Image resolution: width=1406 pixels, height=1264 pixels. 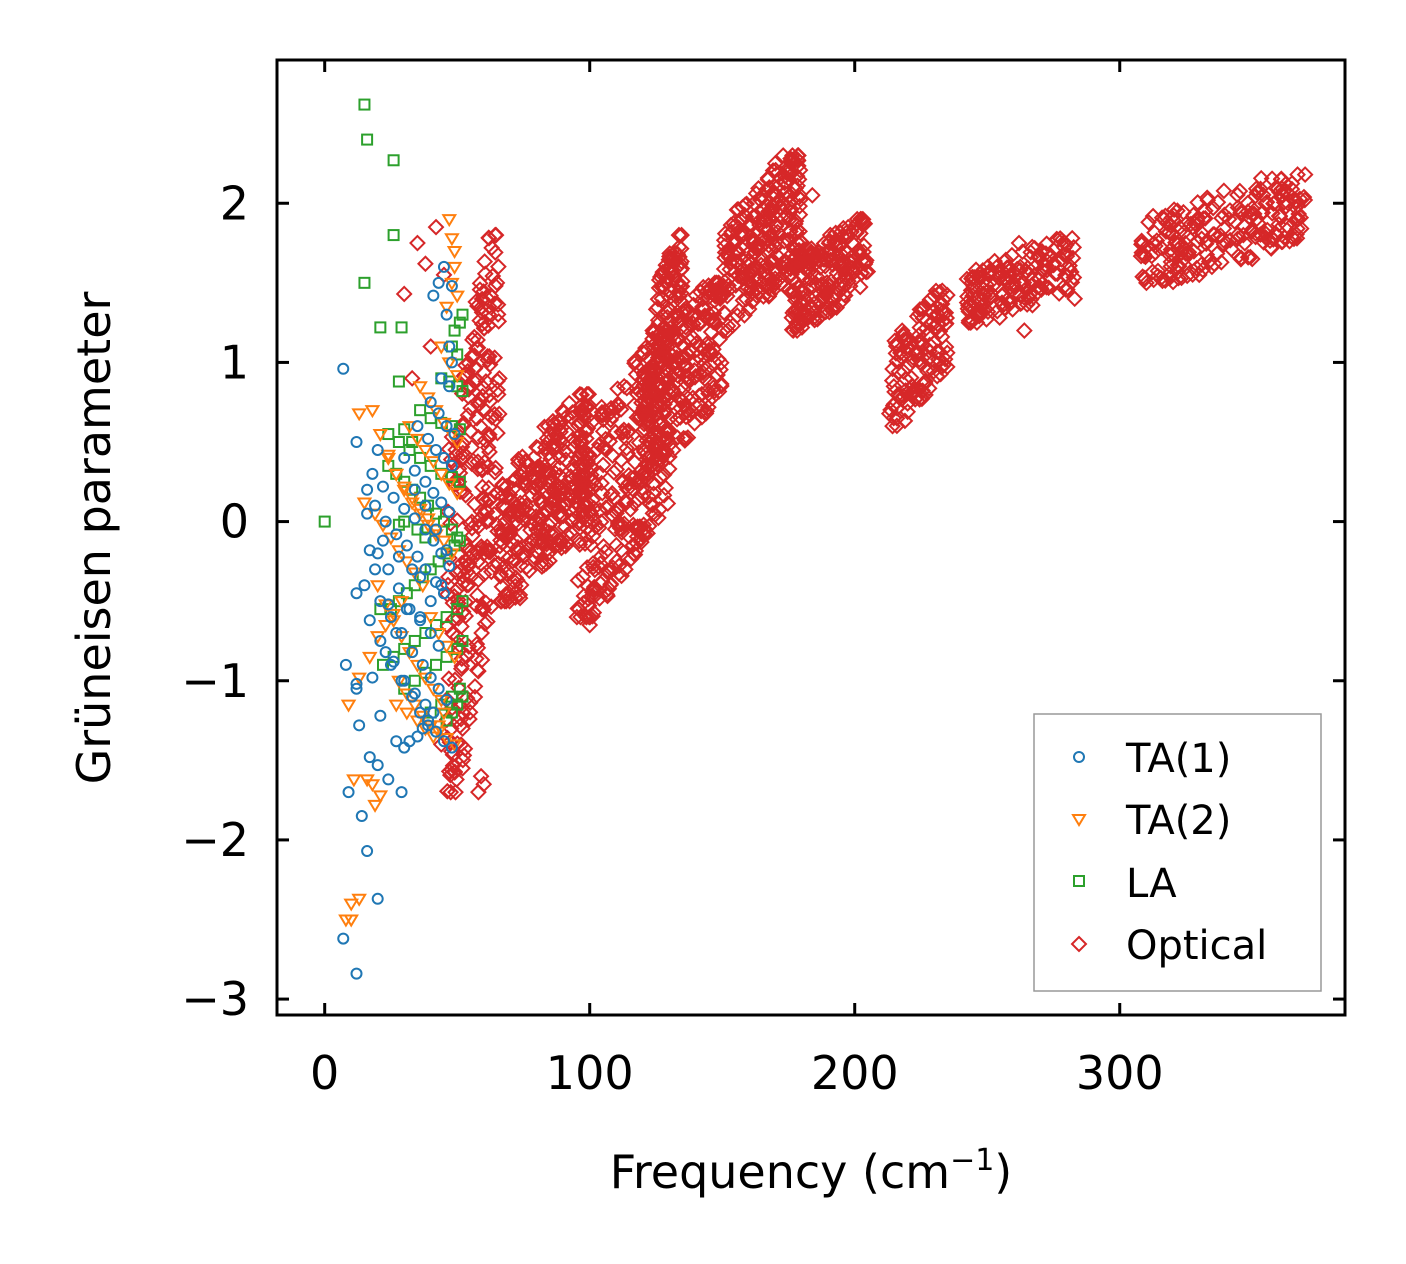 I want to click on legend-marker-la, so click(x=1079, y=881).